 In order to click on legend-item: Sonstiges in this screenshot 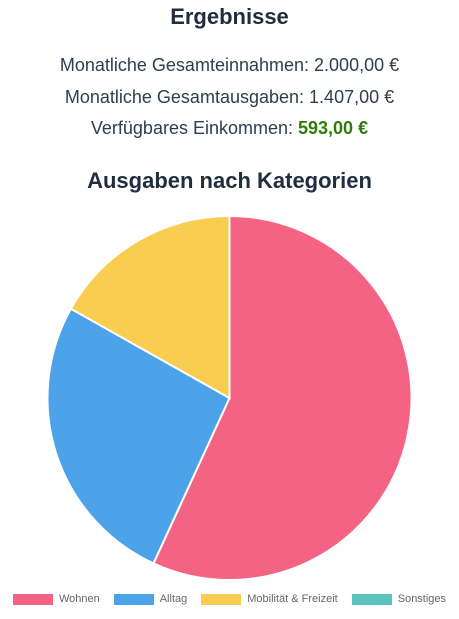, I will do `click(399, 599)`.